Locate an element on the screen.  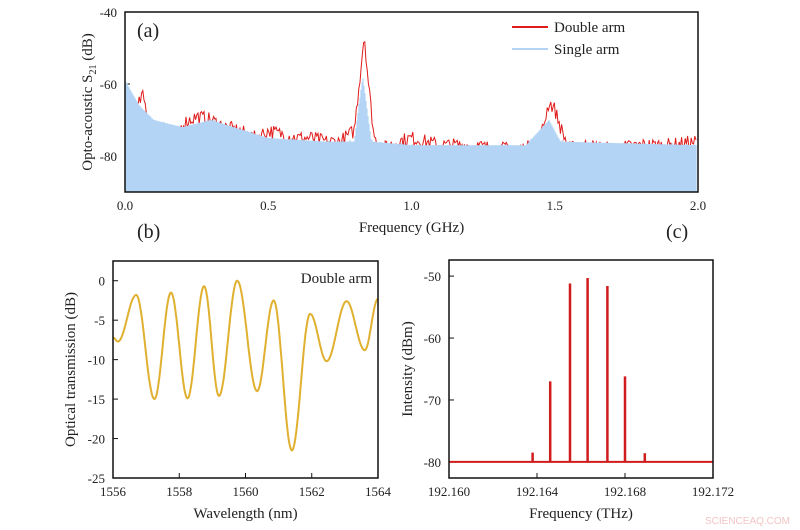
y-tick-label: 0 is located at coordinates (102, 281).